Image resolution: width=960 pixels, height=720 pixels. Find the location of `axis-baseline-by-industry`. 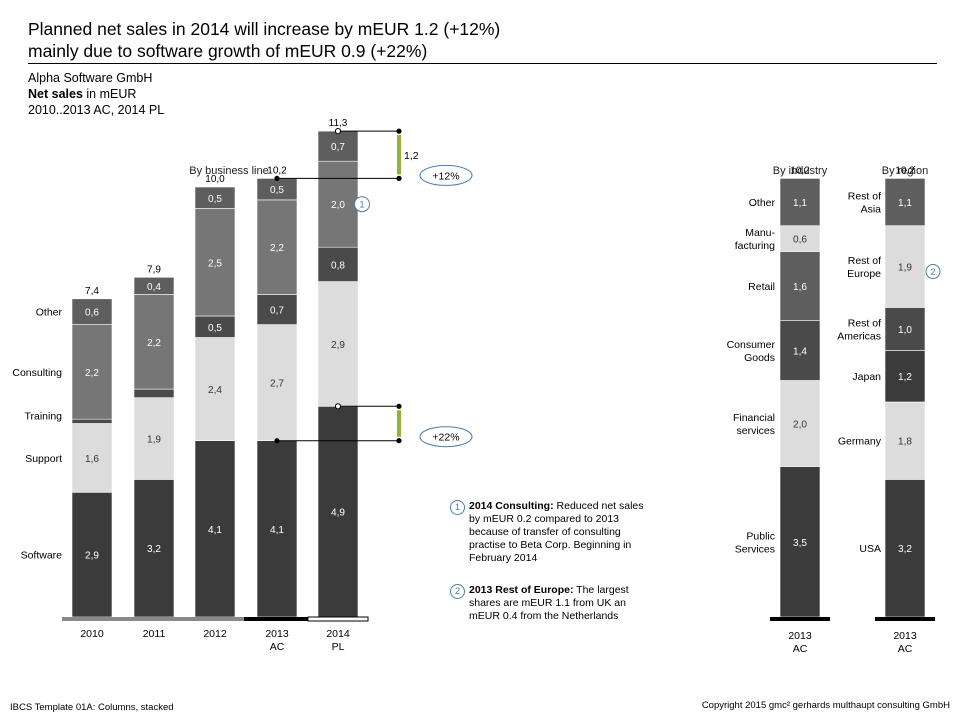

axis-baseline-by-industry is located at coordinates (800, 619).